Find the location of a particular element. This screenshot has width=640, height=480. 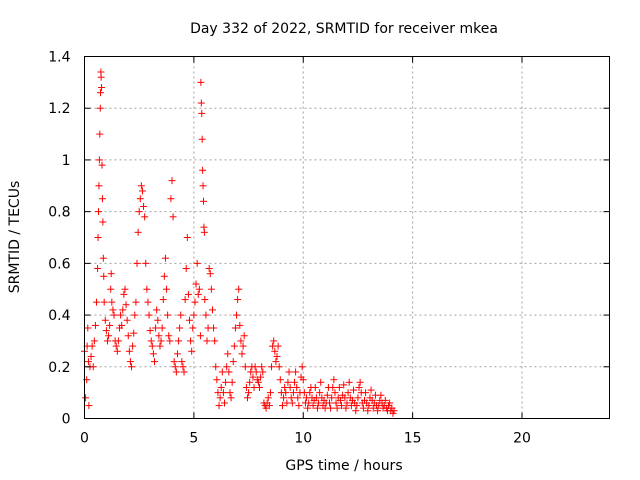

x-tick-label: 20 is located at coordinates (522, 439).